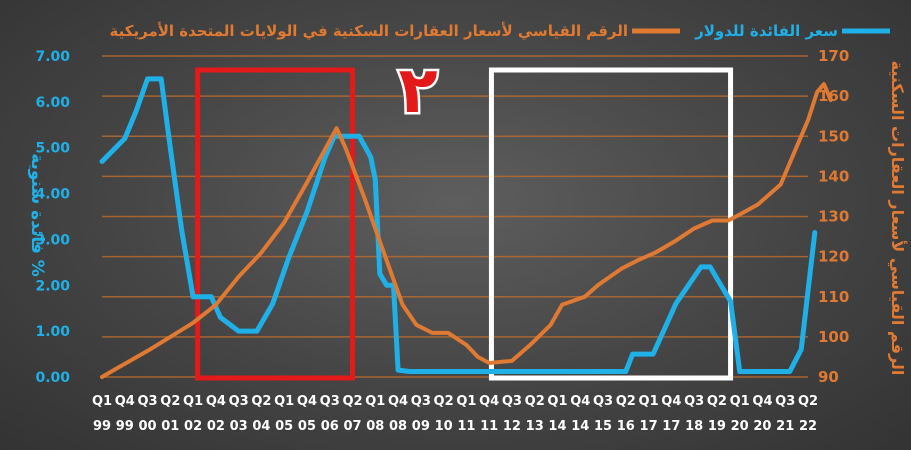  What do you see at coordinates (833, 297) in the screenshot?
I see `y-tick-right: 110` at bounding box center [833, 297].